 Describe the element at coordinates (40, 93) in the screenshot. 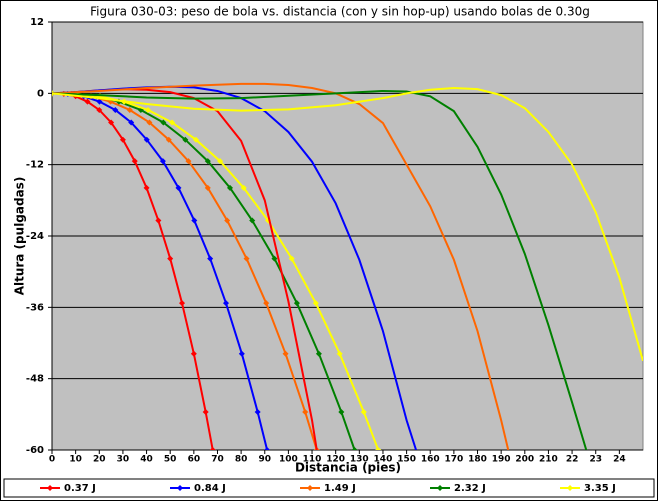

I see `y-tick-label: 0` at that location.